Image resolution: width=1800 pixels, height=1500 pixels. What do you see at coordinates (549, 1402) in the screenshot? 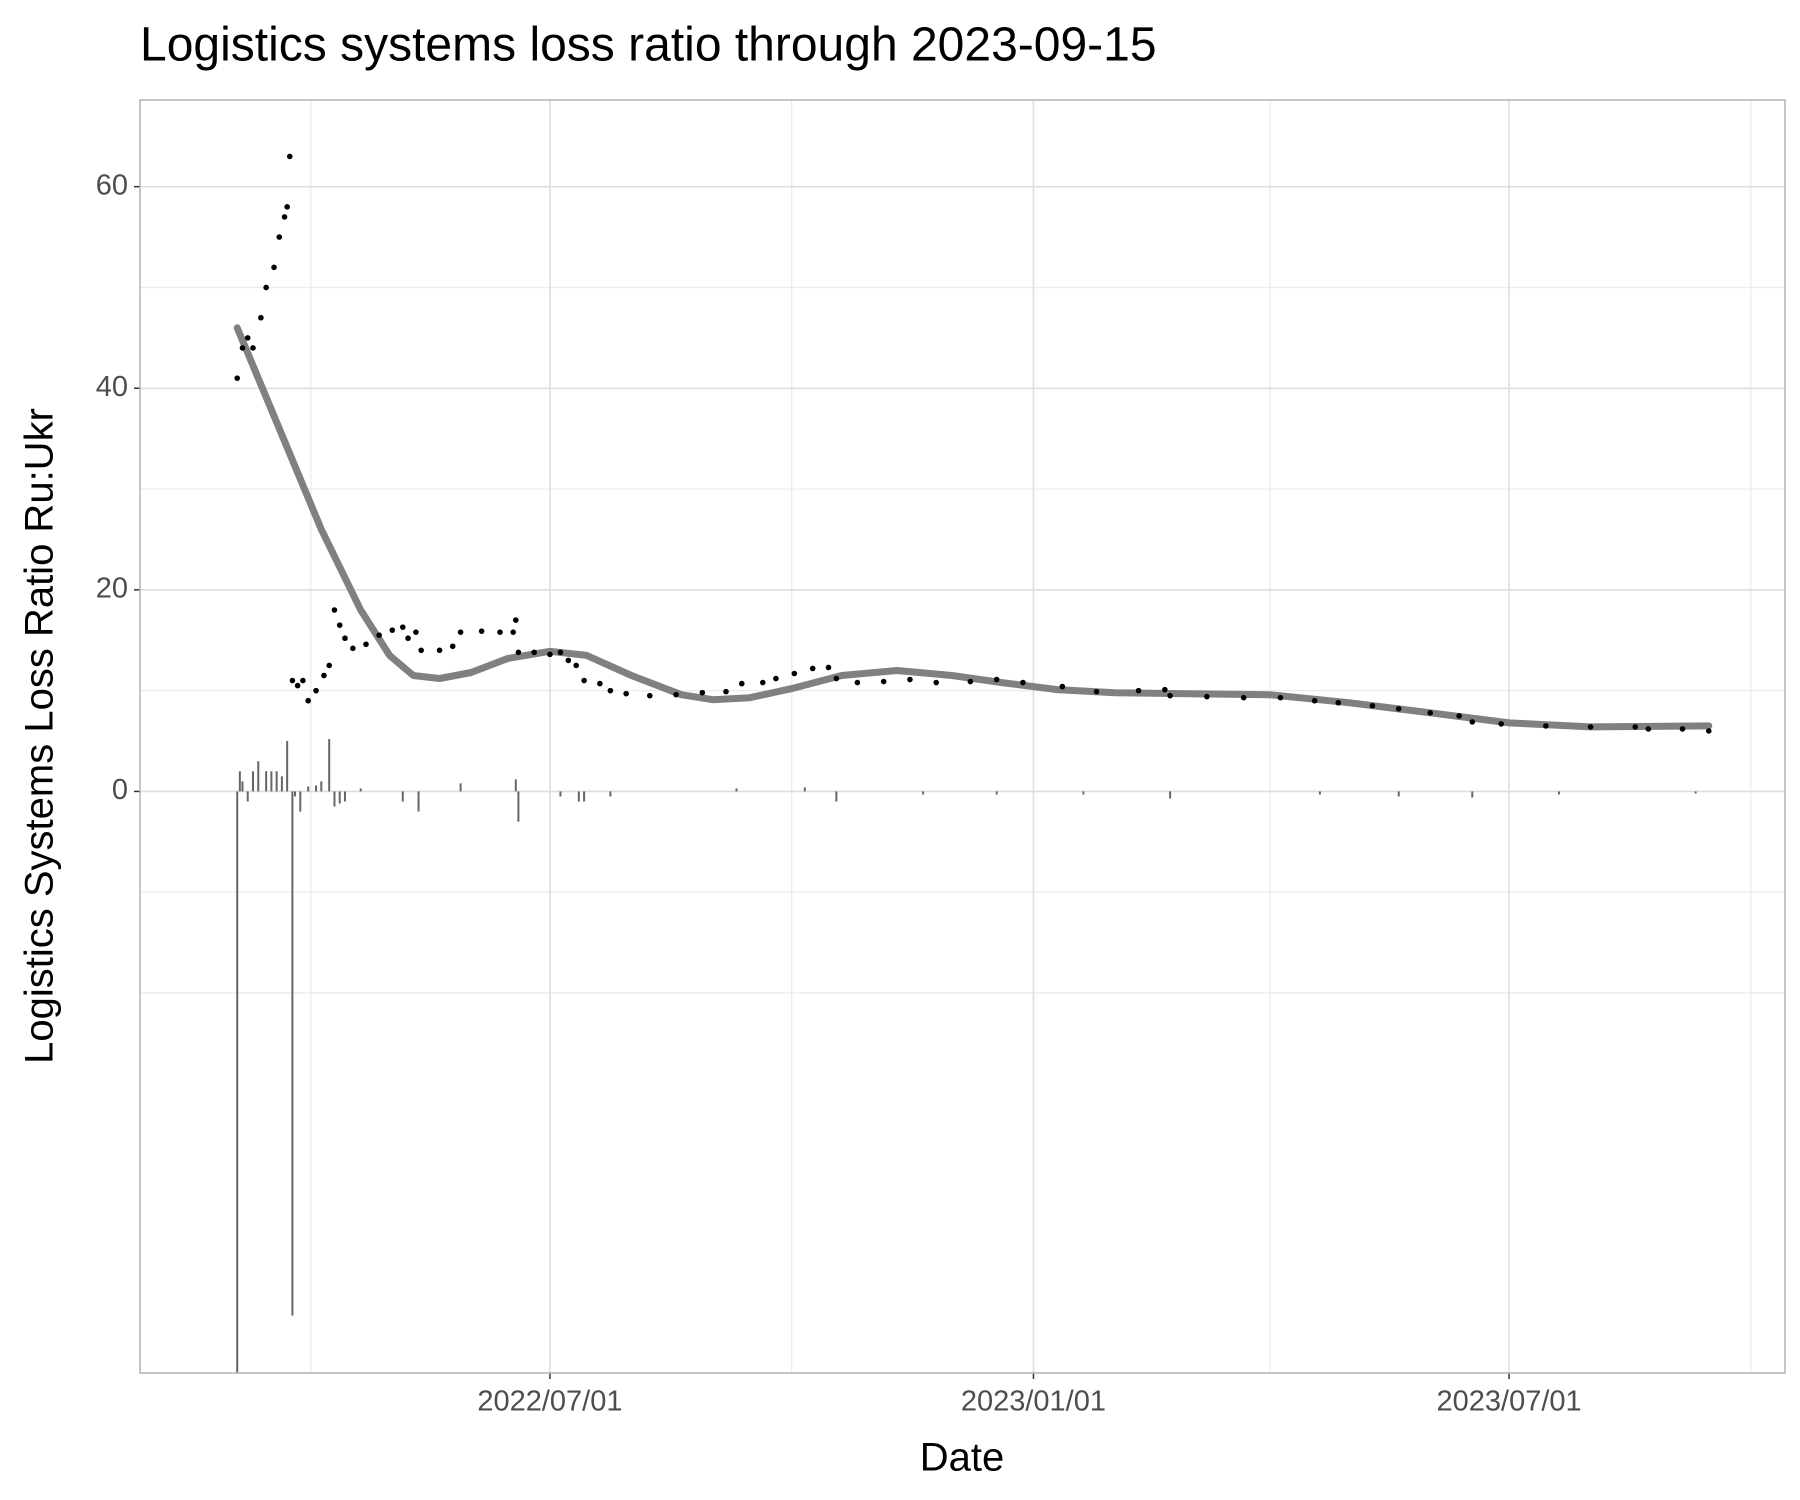
I see `x-tick-label: 2022/07/01` at bounding box center [549, 1402].